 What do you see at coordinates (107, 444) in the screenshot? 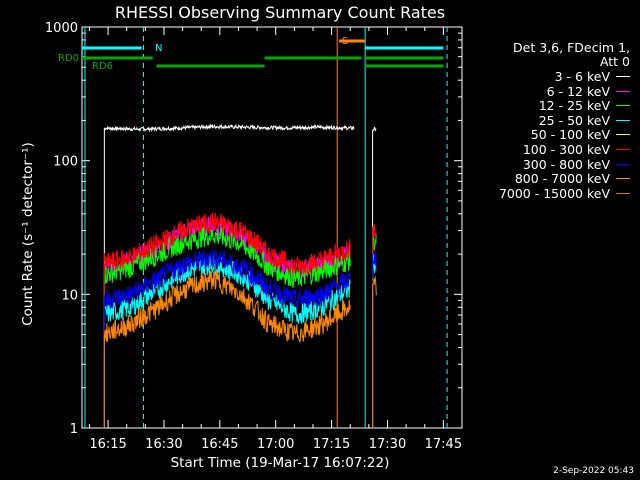
I see `x-tick-label: 16:15` at bounding box center [107, 444].